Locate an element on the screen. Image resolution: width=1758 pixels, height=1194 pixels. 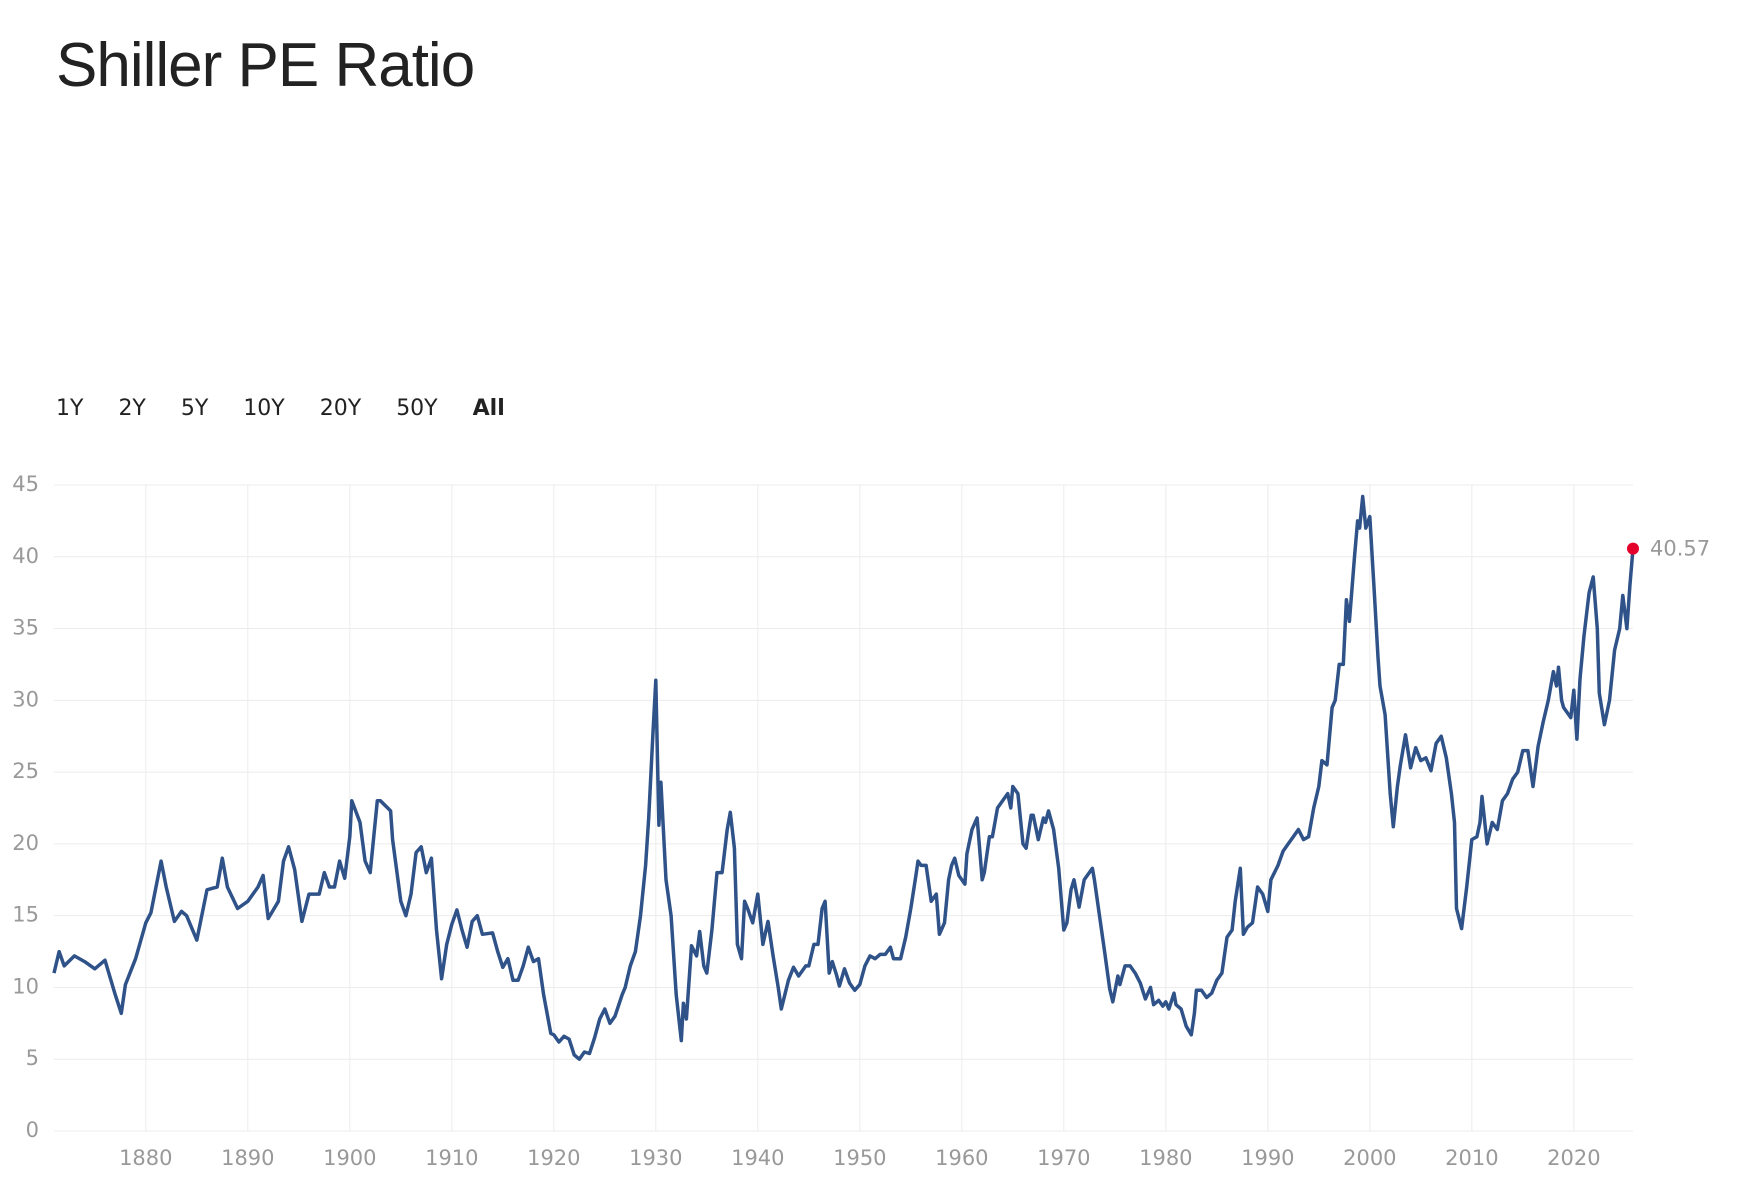
range-button: 10Y is located at coordinates (264, 408).